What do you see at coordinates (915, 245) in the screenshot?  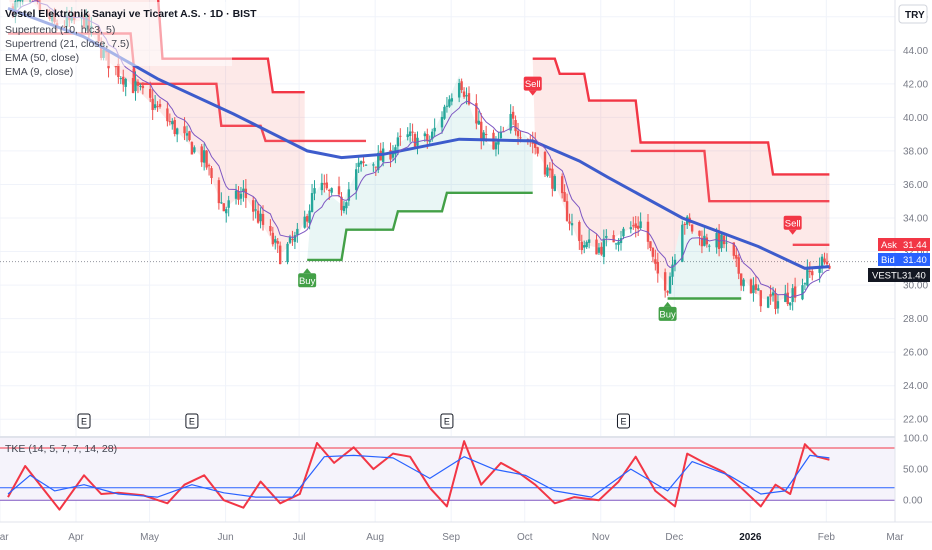 I see `ask-value: 31.44` at bounding box center [915, 245].